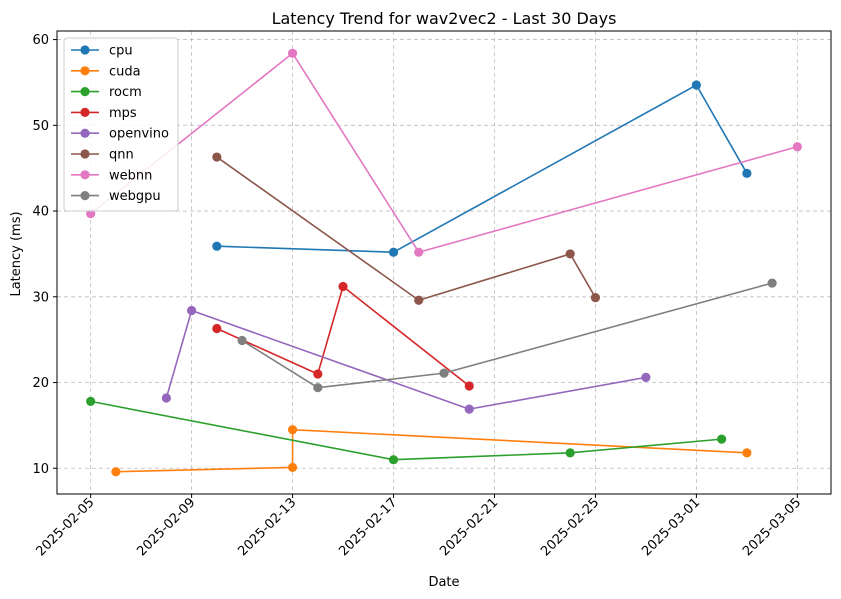  What do you see at coordinates (267, 527) in the screenshot?
I see `x-tick-label: 2025-02-13` at bounding box center [267, 527].